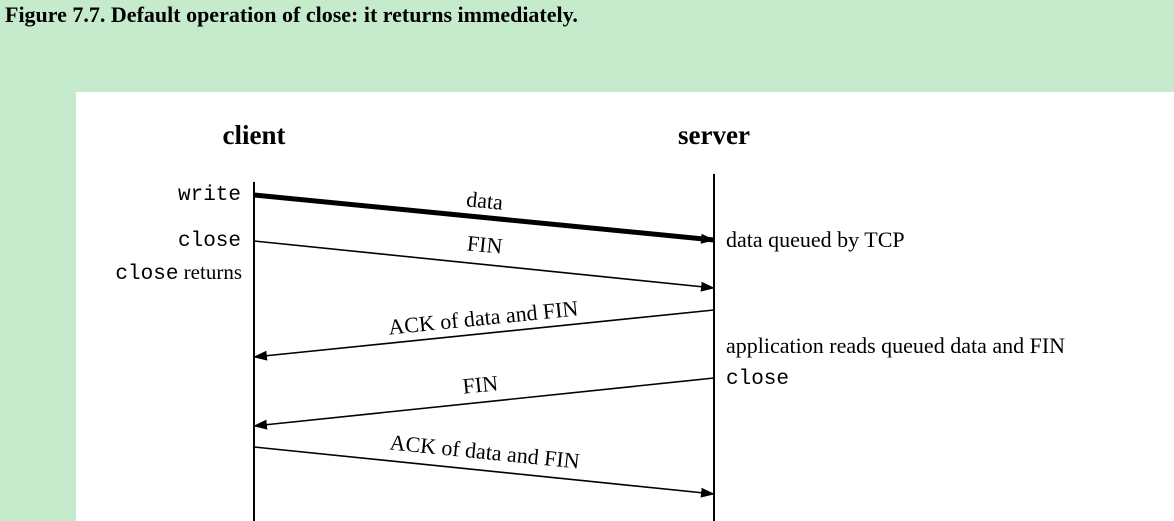  What do you see at coordinates (254, 135) in the screenshot?
I see `client-header: client` at bounding box center [254, 135].